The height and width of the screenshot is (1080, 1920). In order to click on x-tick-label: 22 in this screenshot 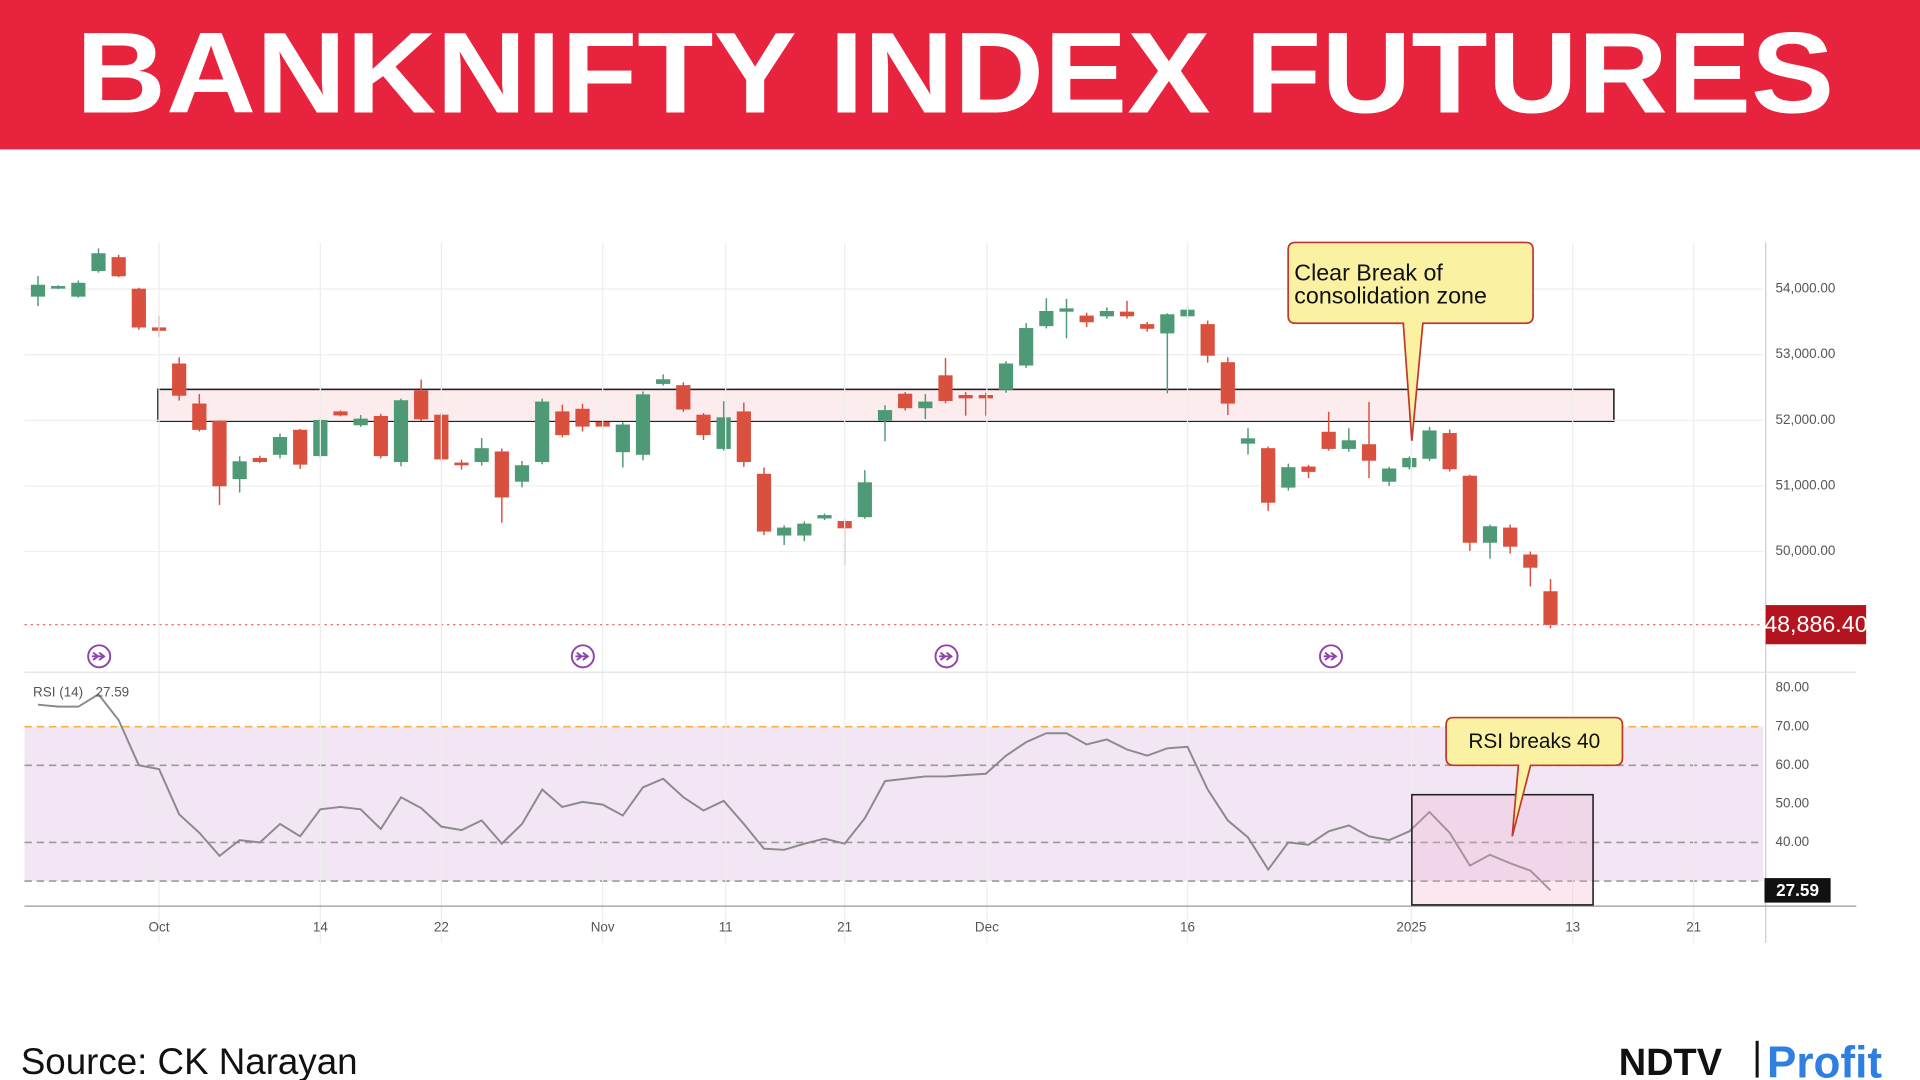, I will do `click(441, 927)`.